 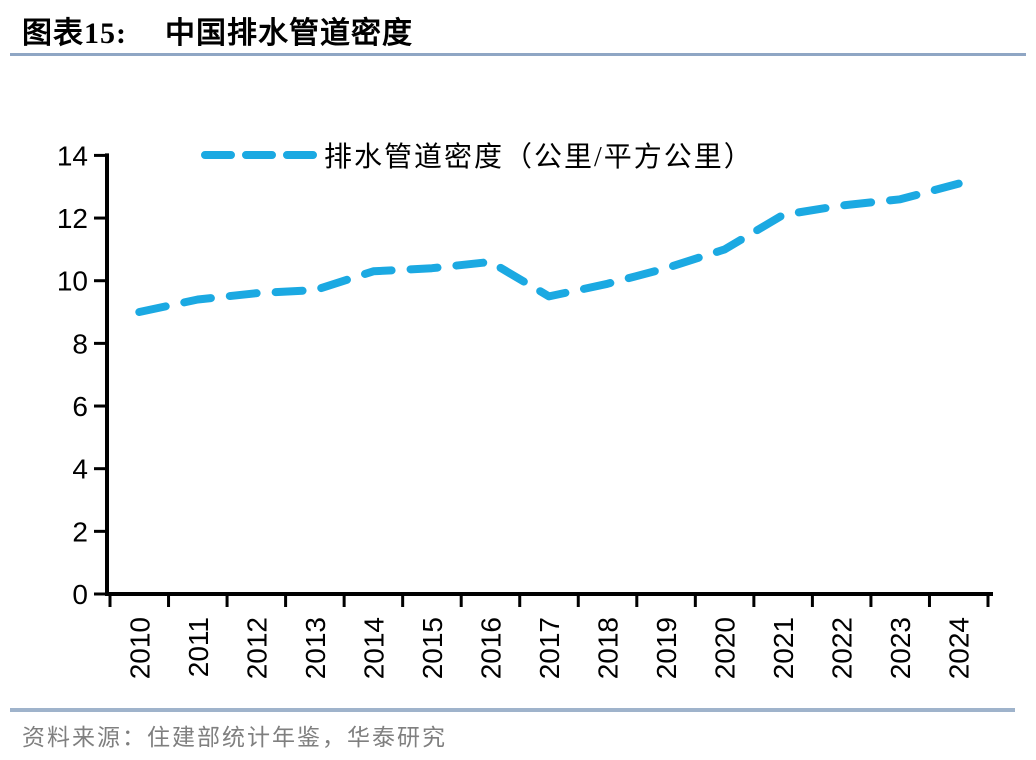 What do you see at coordinates (518, 54) in the screenshot?
I see `title-underline` at bounding box center [518, 54].